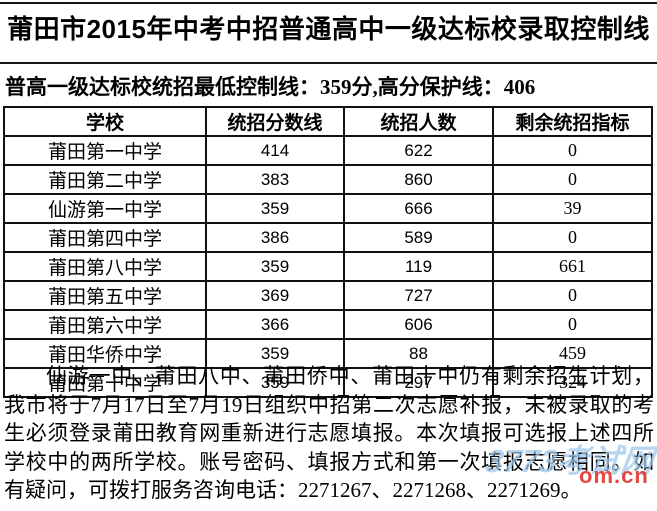 The width and height of the screenshot is (657, 511). What do you see at coordinates (105, 150) in the screenshot?
I see `school-name-cell: 莆田第一中学` at bounding box center [105, 150].